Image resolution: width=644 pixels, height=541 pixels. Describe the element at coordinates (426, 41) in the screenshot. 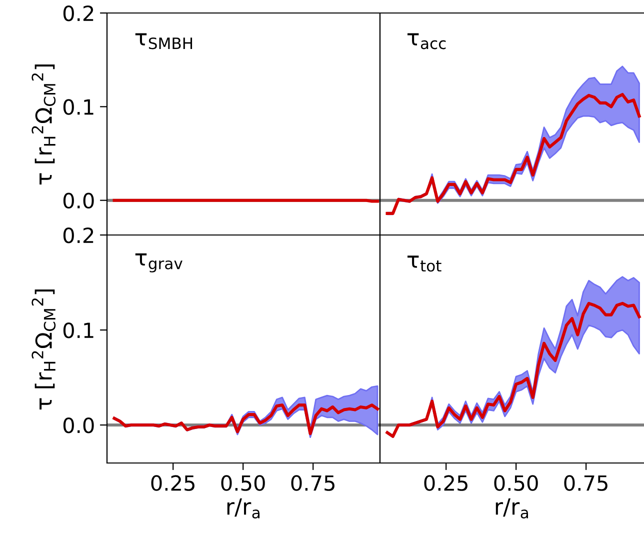

I see `text: τ$_{acc}$` at that location.